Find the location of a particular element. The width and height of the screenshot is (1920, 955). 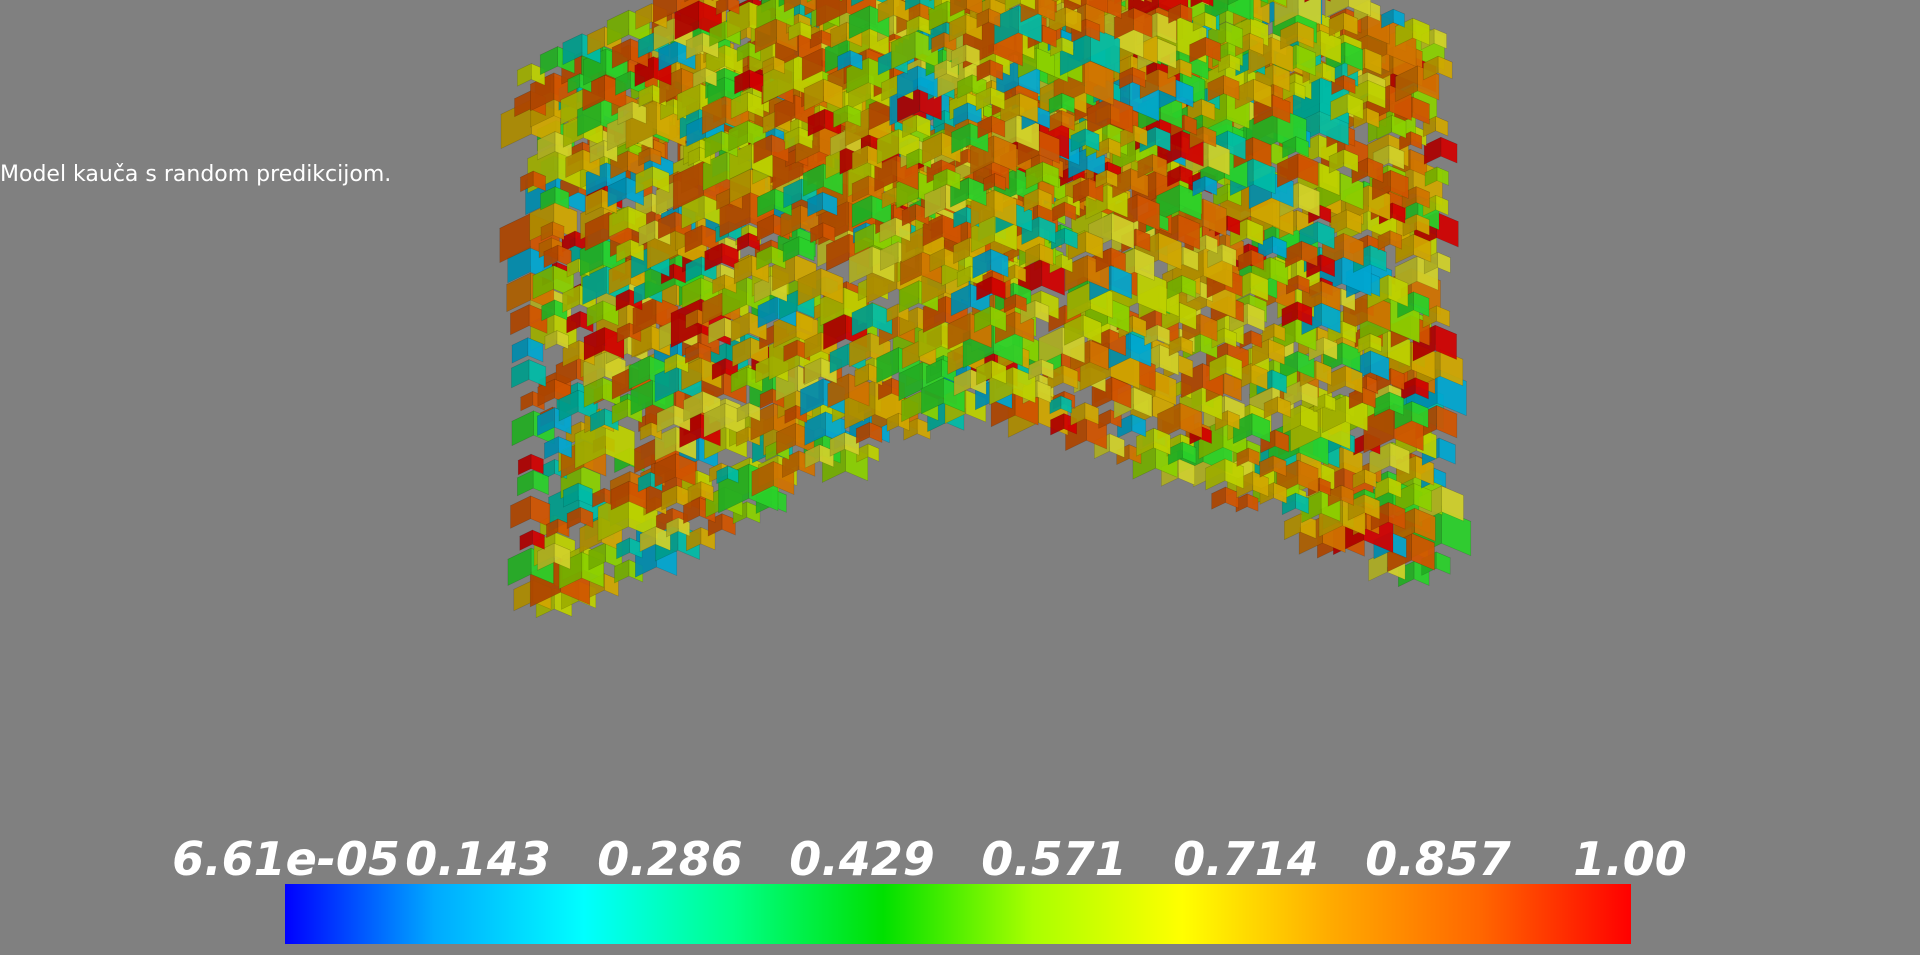

color-scale-gradient is located at coordinates (958, 914).